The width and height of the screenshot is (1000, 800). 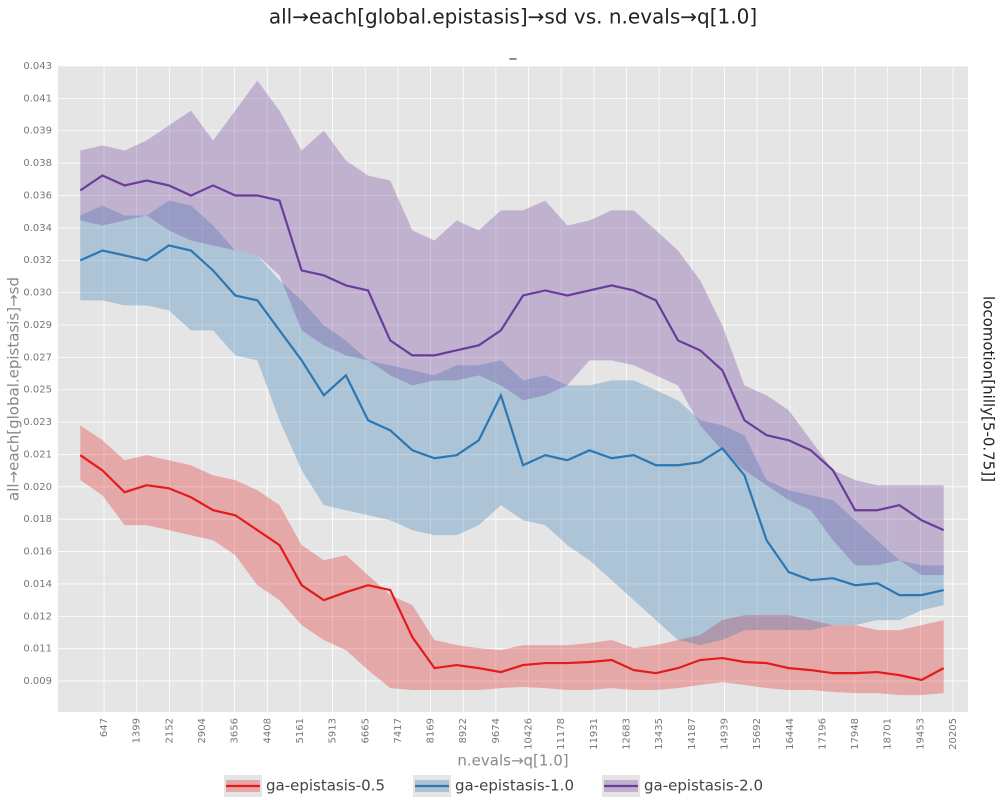 I want to click on y-tick-label: 0.027, so click(x=37, y=357).